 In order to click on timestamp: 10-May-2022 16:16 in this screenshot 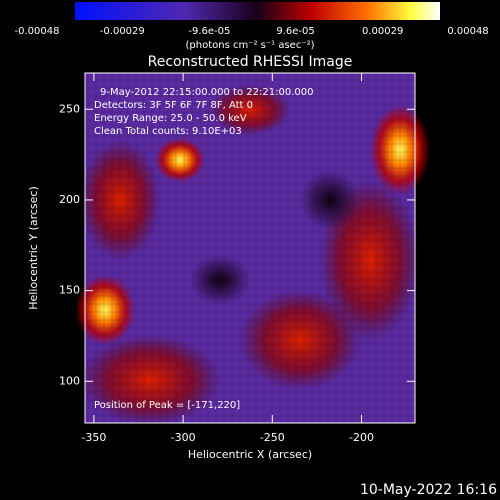, I will do `click(428, 490)`.